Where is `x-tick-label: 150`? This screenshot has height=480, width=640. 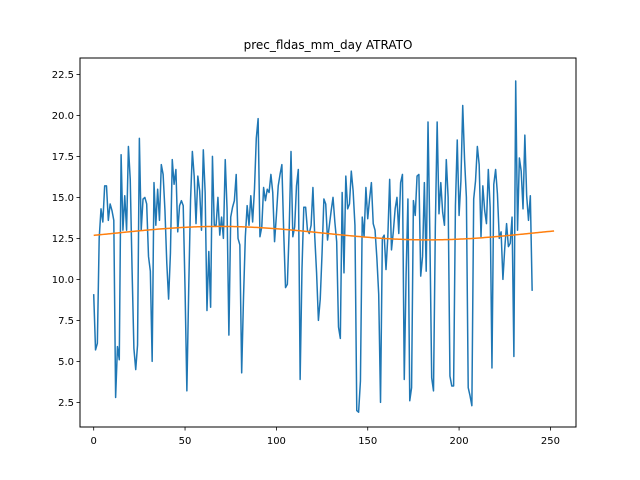
x-tick-label: 150 is located at coordinates (367, 441).